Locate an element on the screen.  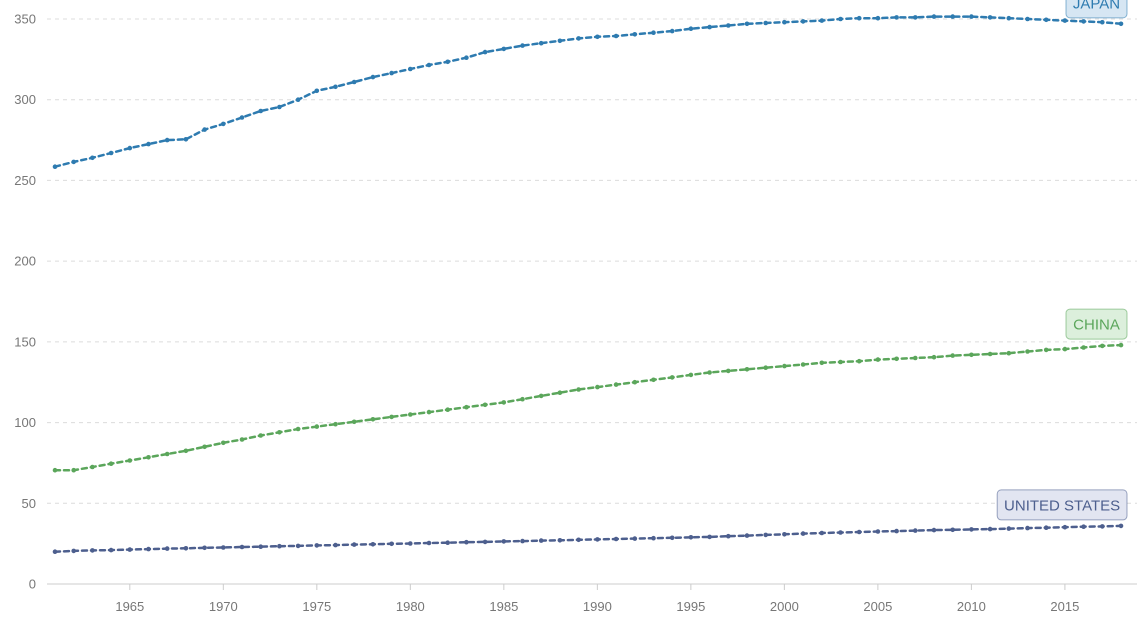
series-label-text: CHINA is located at coordinates (1096, 325).